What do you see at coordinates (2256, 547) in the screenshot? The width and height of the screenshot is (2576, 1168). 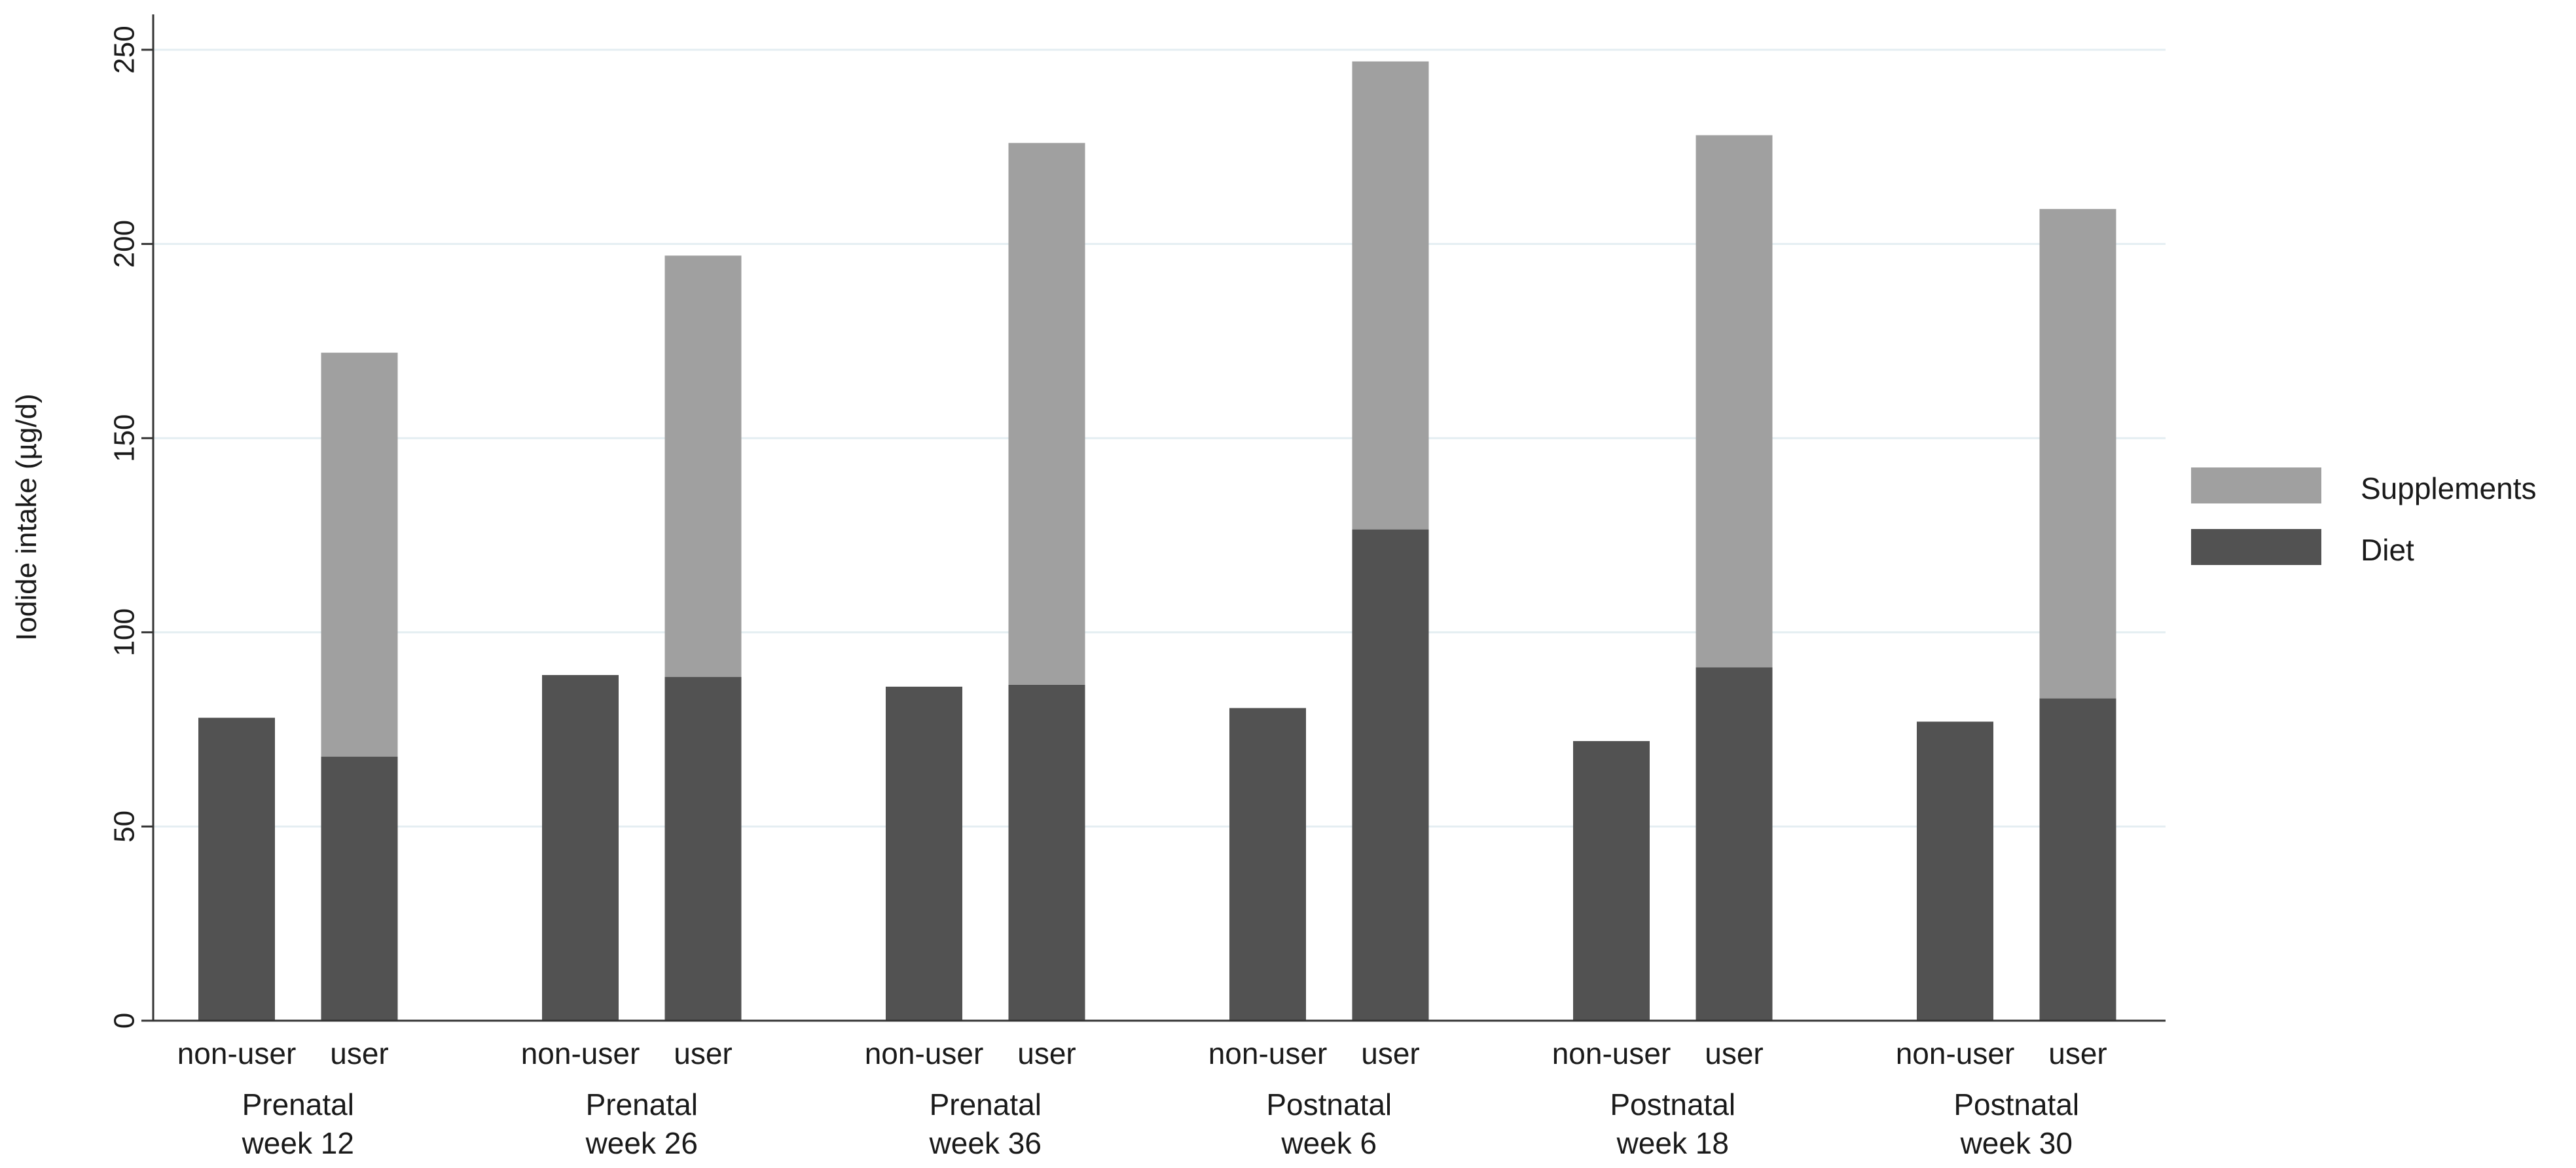 I see `legend-swatch-diet` at bounding box center [2256, 547].